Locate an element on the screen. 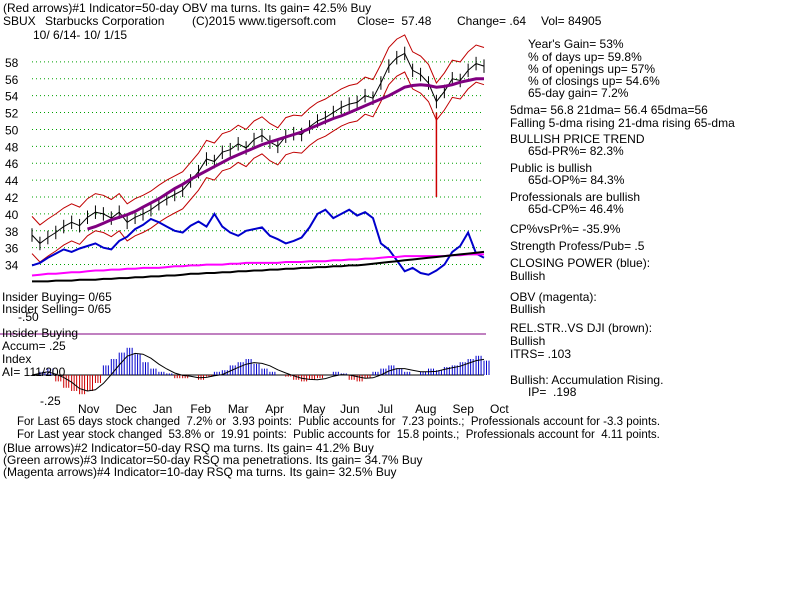 This screenshot has height=600, width=800. relative-strength-line is located at coordinates (258, 266).